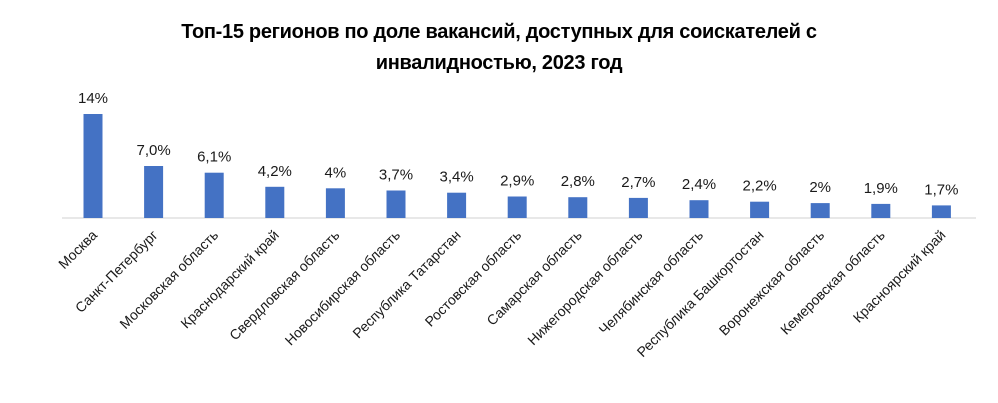 Image resolution: width=998 pixels, height=403 pixels. Describe the element at coordinates (499, 63) in the screenshot. I see `chart-title-line-2: инвалидностью, 2023 год` at that location.